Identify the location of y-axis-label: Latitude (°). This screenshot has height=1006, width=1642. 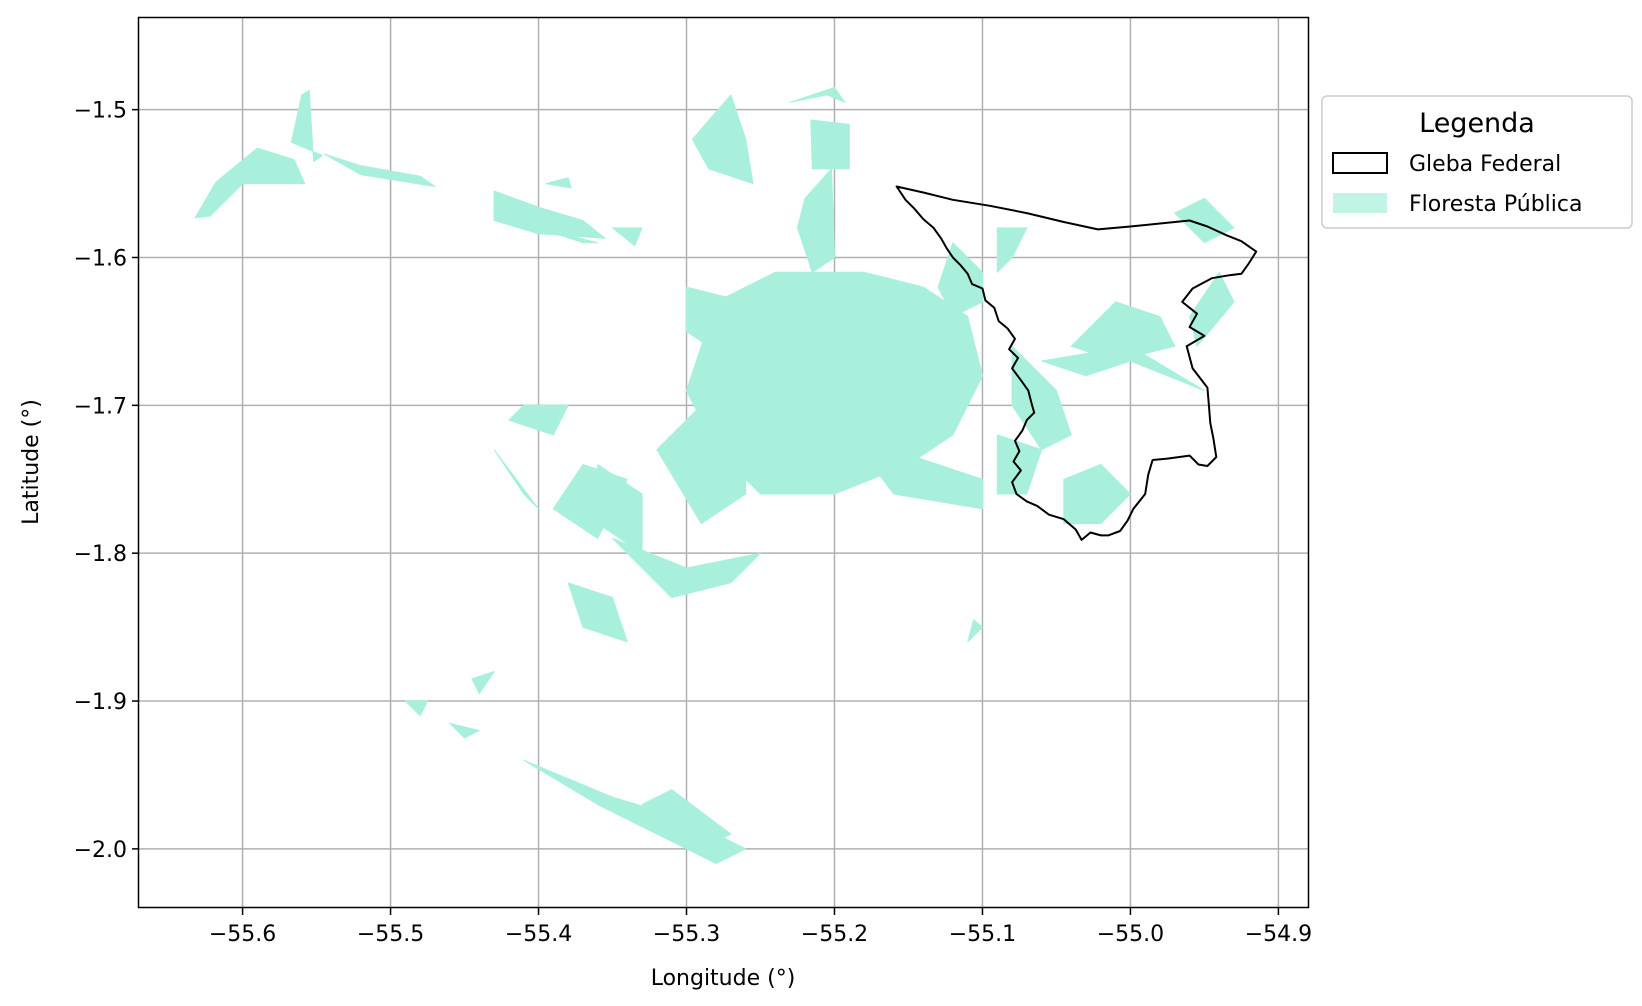
(31, 462).